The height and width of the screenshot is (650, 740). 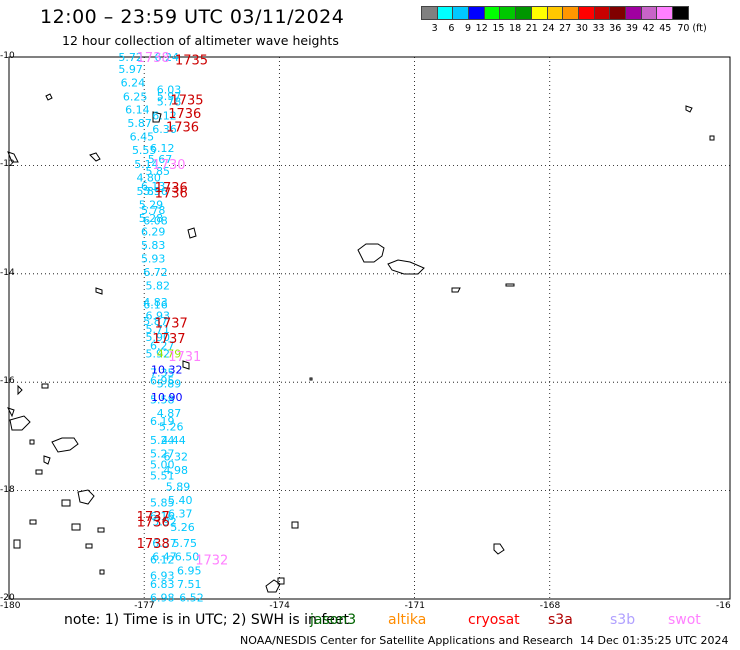 I want to click on color-legend-label: 24, so click(x=548, y=28).